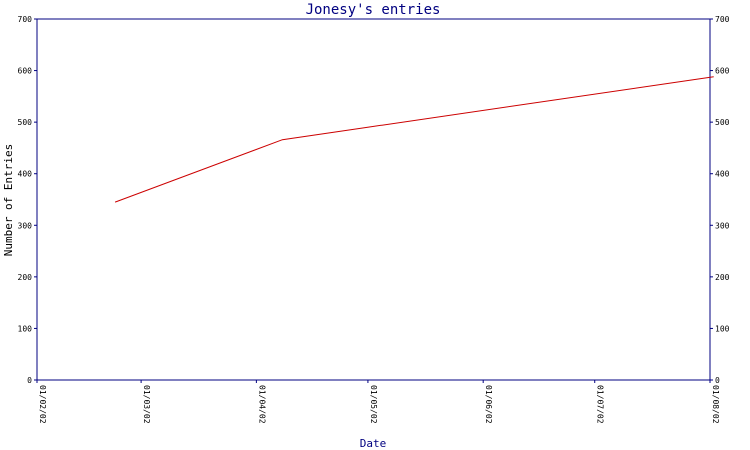 This screenshot has width=750, height=450. Describe the element at coordinates (8, 200) in the screenshot. I see `y-axis-label: Number of Entries` at that location.